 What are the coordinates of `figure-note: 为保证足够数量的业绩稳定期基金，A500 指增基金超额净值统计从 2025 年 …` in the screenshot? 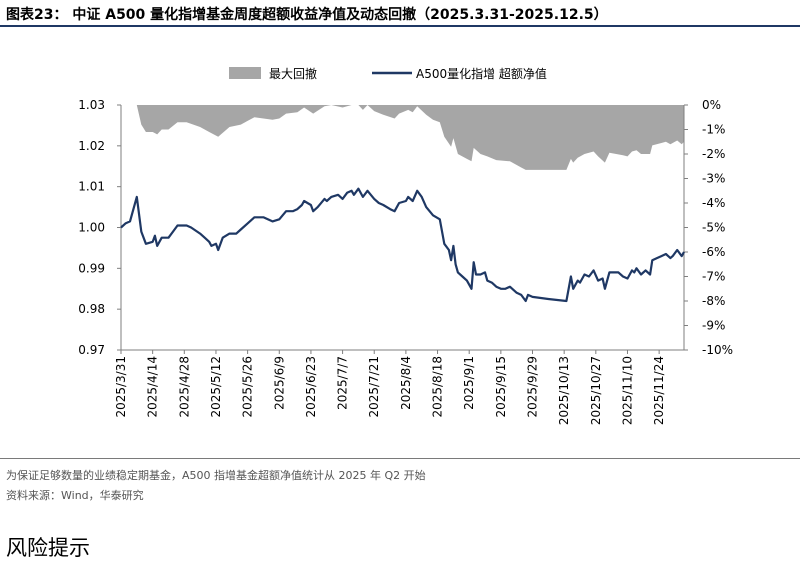 It's located at (216, 475).